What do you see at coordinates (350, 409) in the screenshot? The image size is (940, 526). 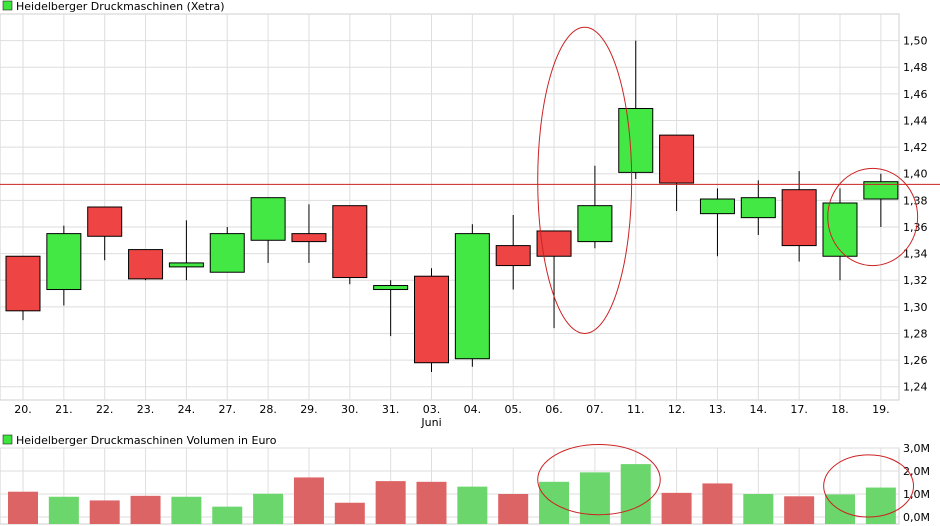 I see `x-tick-label: 30.` at bounding box center [350, 409].